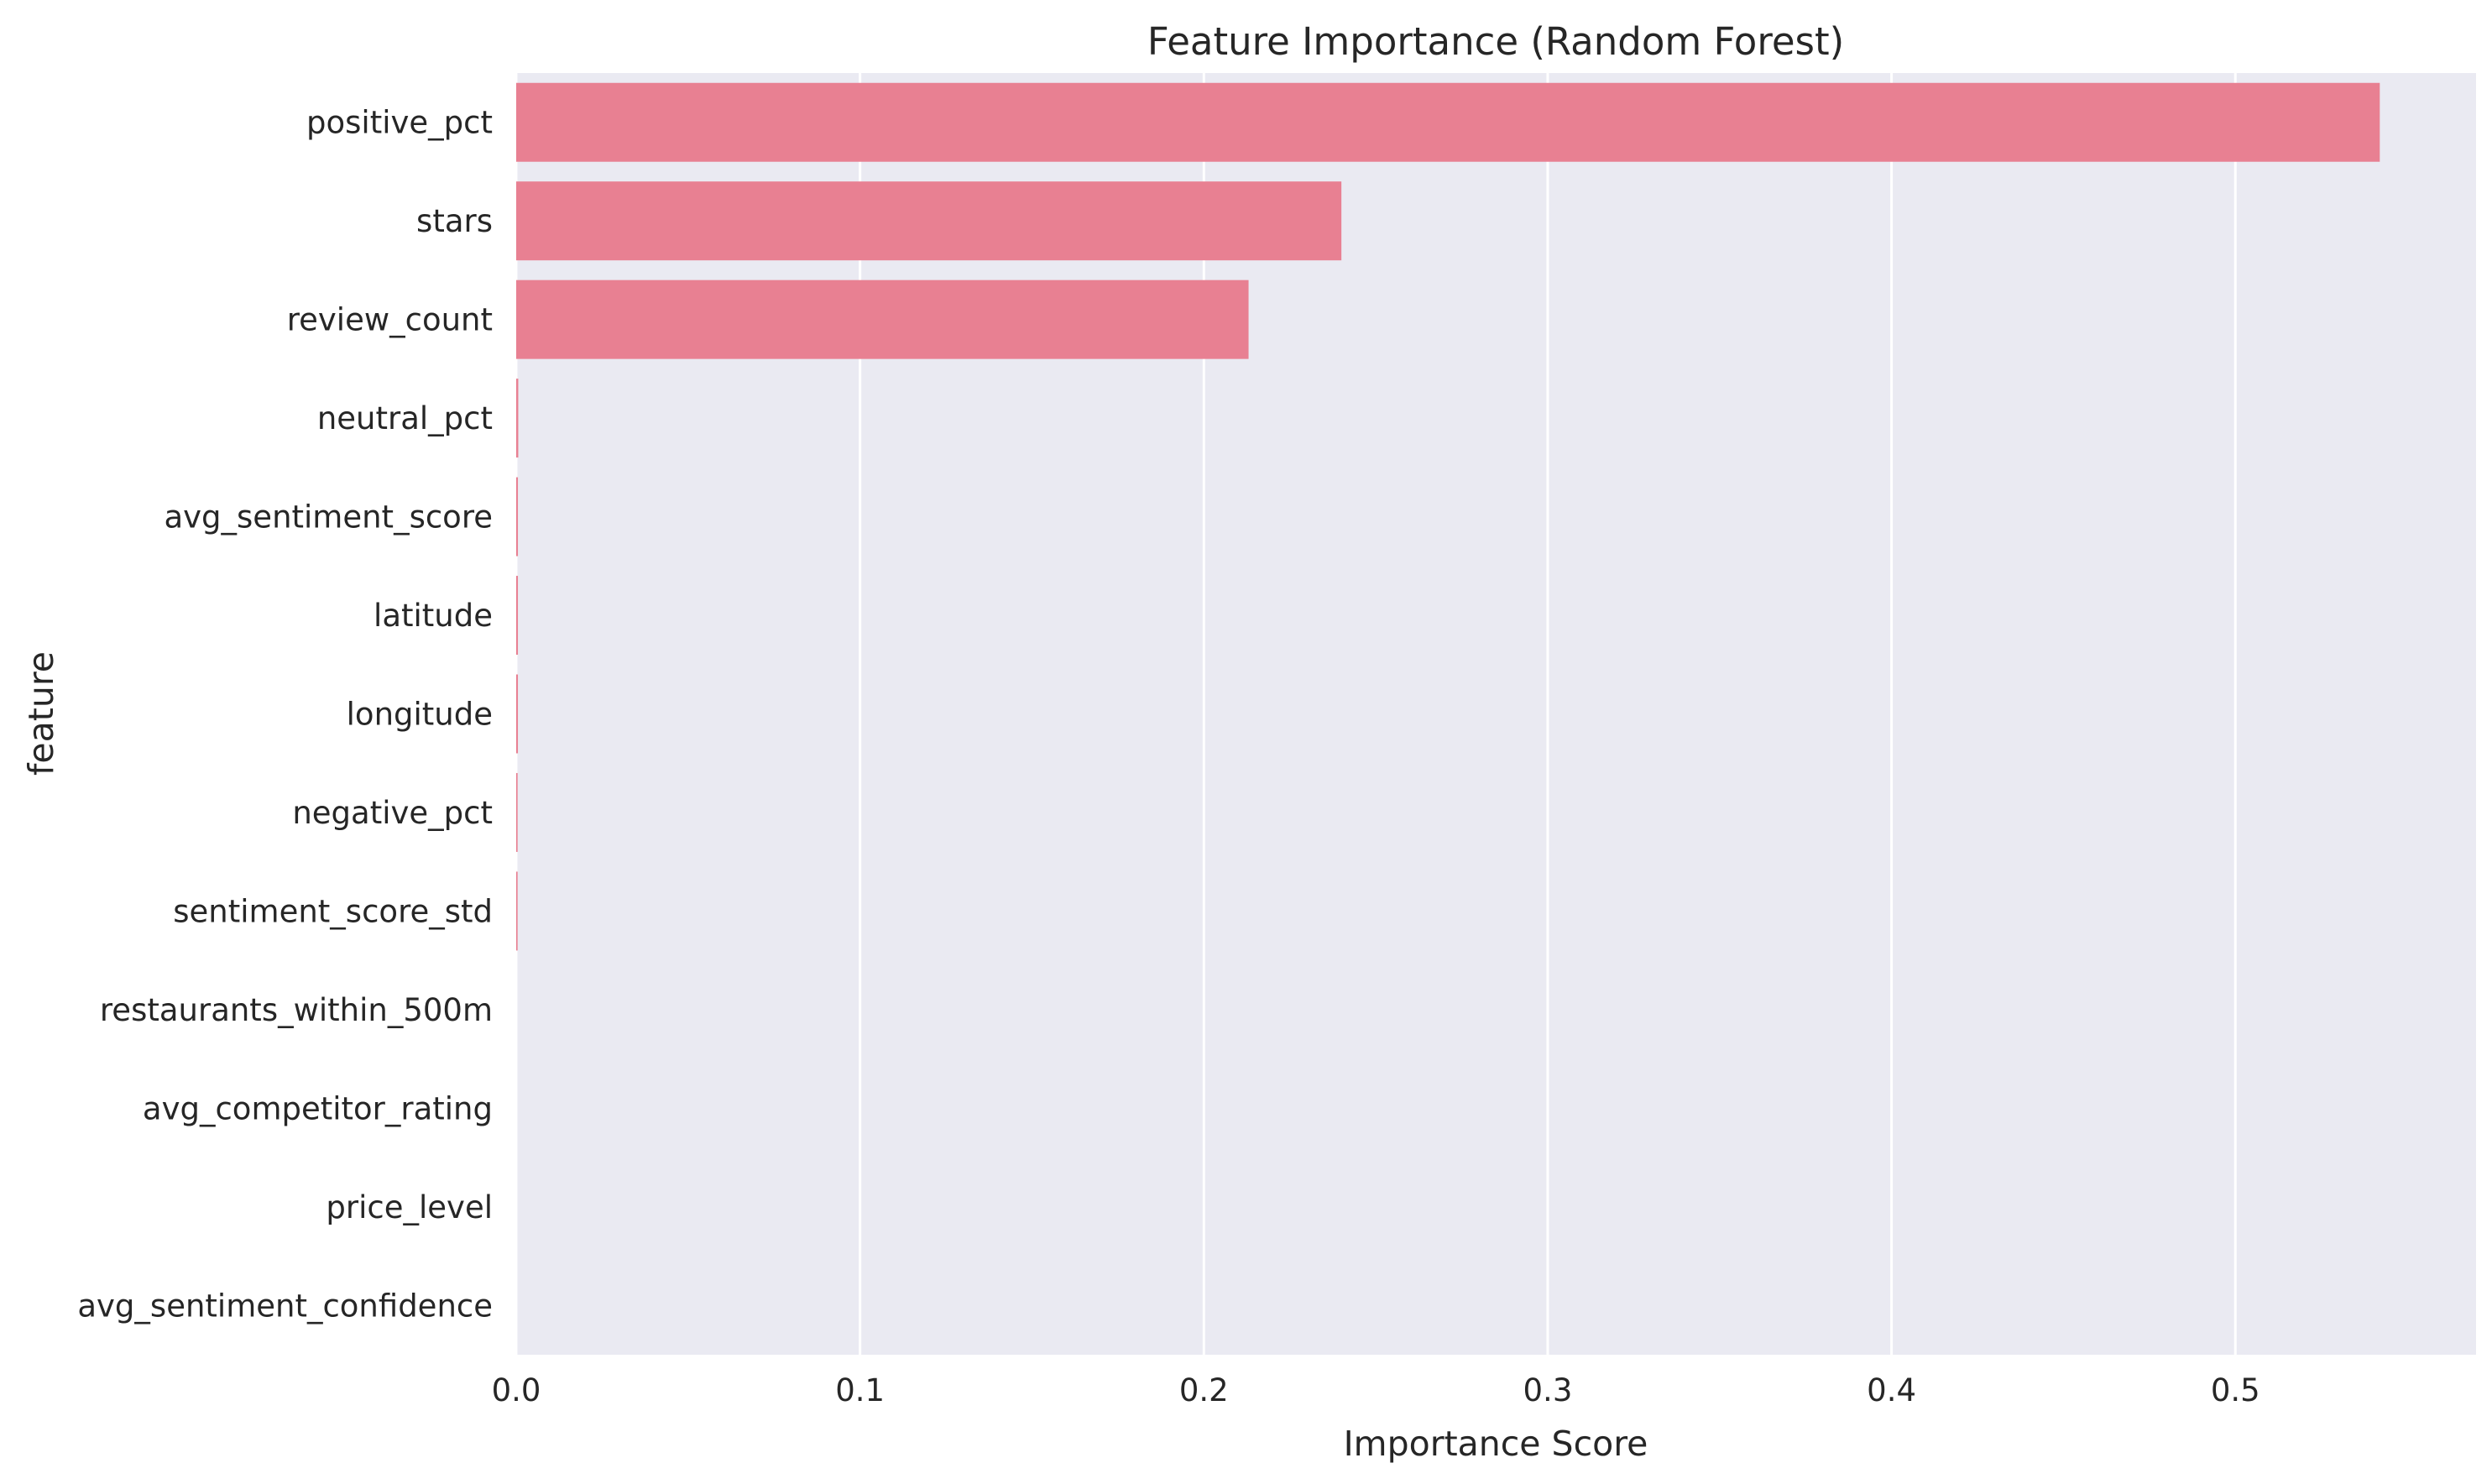 The height and width of the screenshot is (1484, 2492). I want to click on y-tick-label: avg_competitor_rating, so click(318, 1108).